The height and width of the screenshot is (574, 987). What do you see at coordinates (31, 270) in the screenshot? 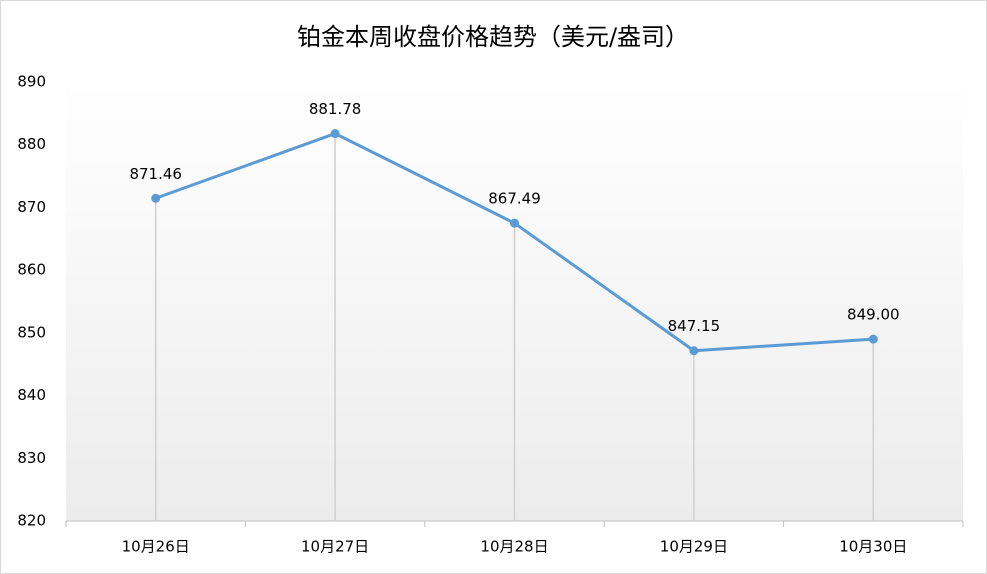
I see `y-tick-label: 860` at bounding box center [31, 270].